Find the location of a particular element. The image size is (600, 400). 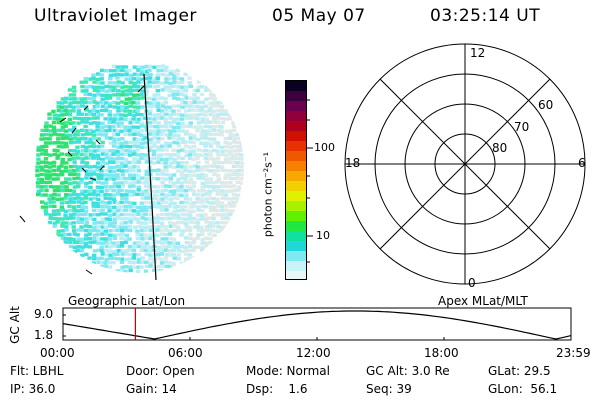

lat-label-70: 70 is located at coordinates (522, 127).